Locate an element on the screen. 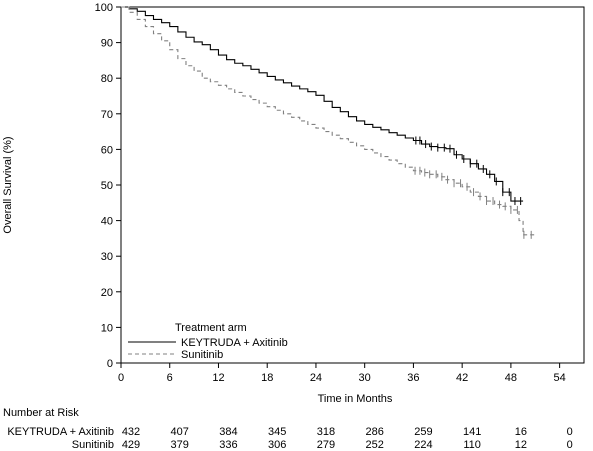 Image resolution: width=593 pixels, height=451 pixels. risk-value: 224 is located at coordinates (423, 445).